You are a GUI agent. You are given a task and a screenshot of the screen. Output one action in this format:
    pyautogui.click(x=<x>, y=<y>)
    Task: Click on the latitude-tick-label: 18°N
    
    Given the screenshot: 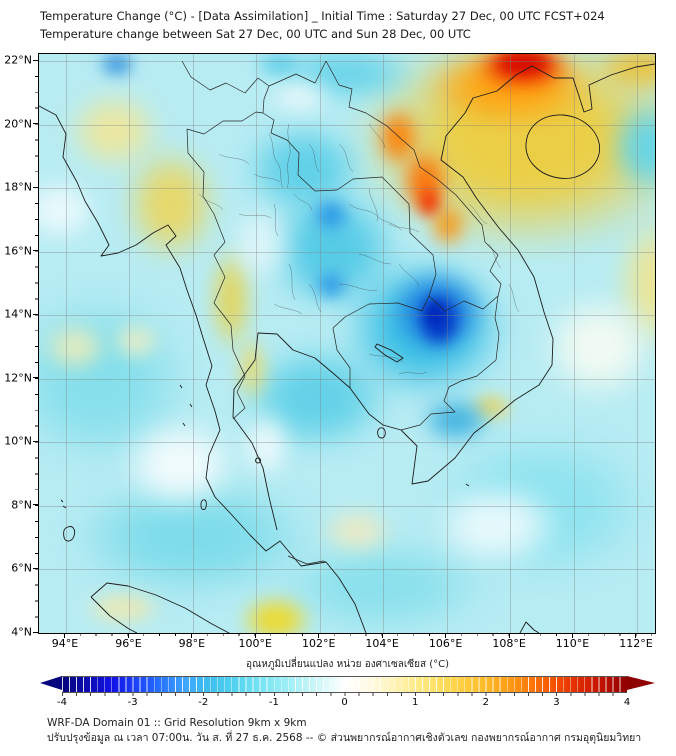 What is the action you would take?
    pyautogui.click(x=18, y=187)
    